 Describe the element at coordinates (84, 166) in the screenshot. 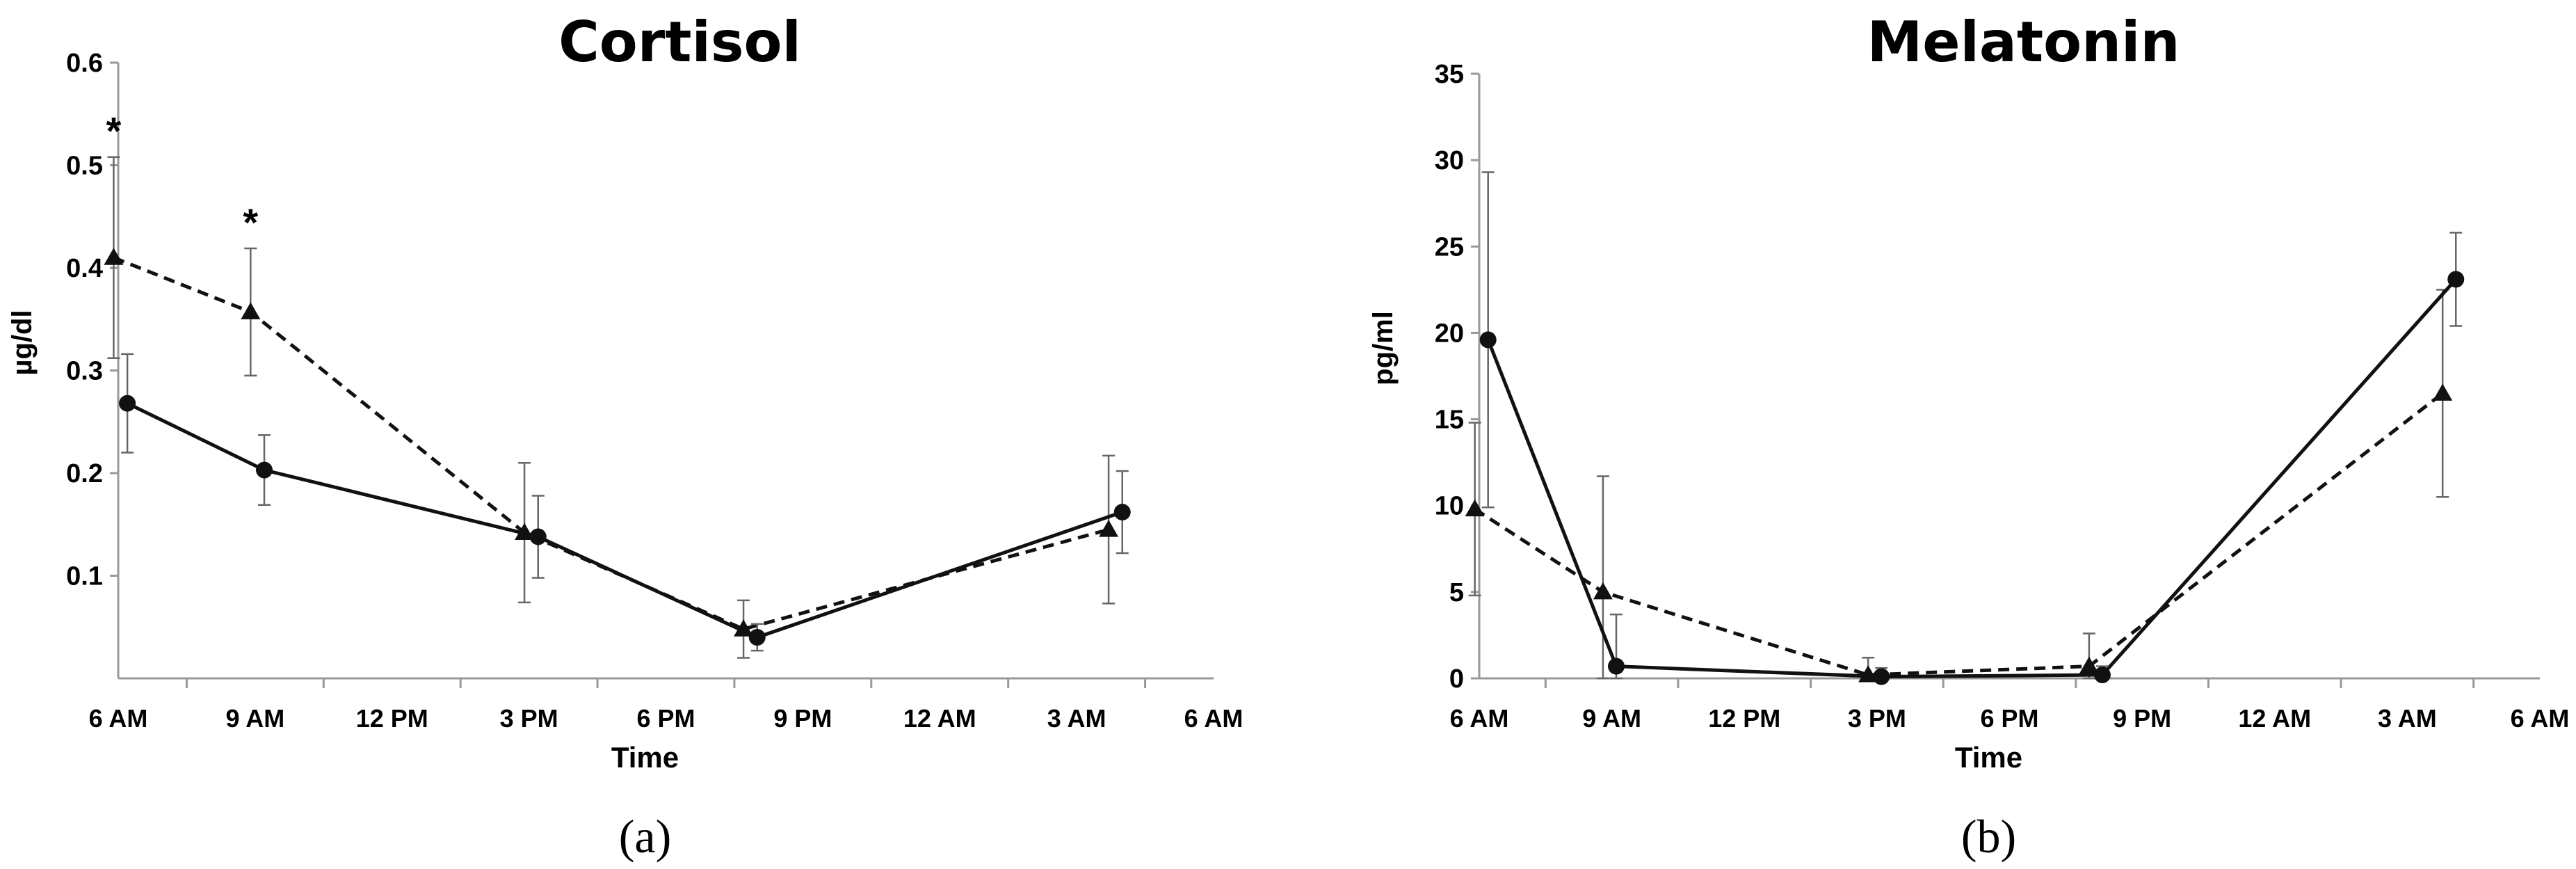

I see `y-tick-label: 0.5` at that location.